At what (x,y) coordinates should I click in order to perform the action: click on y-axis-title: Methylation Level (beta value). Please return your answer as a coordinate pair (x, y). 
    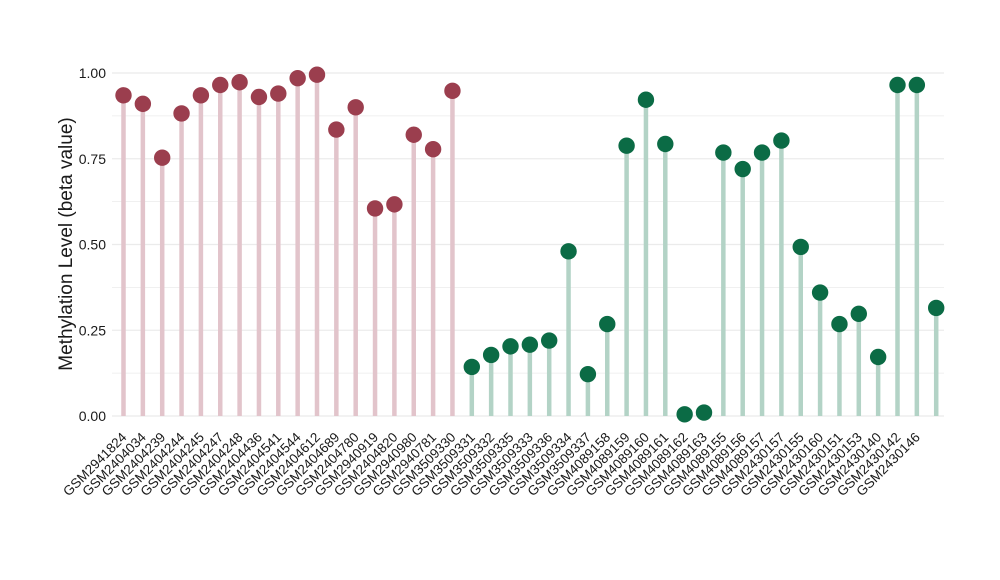
    Looking at the image, I should click on (66, 243).